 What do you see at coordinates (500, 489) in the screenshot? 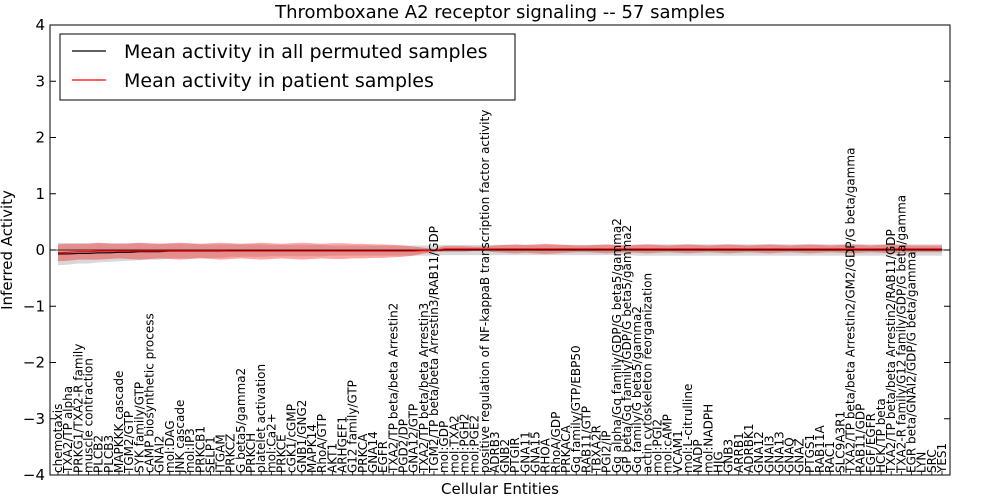
I see `x-axis-label: Cellular Entities` at bounding box center [500, 489].